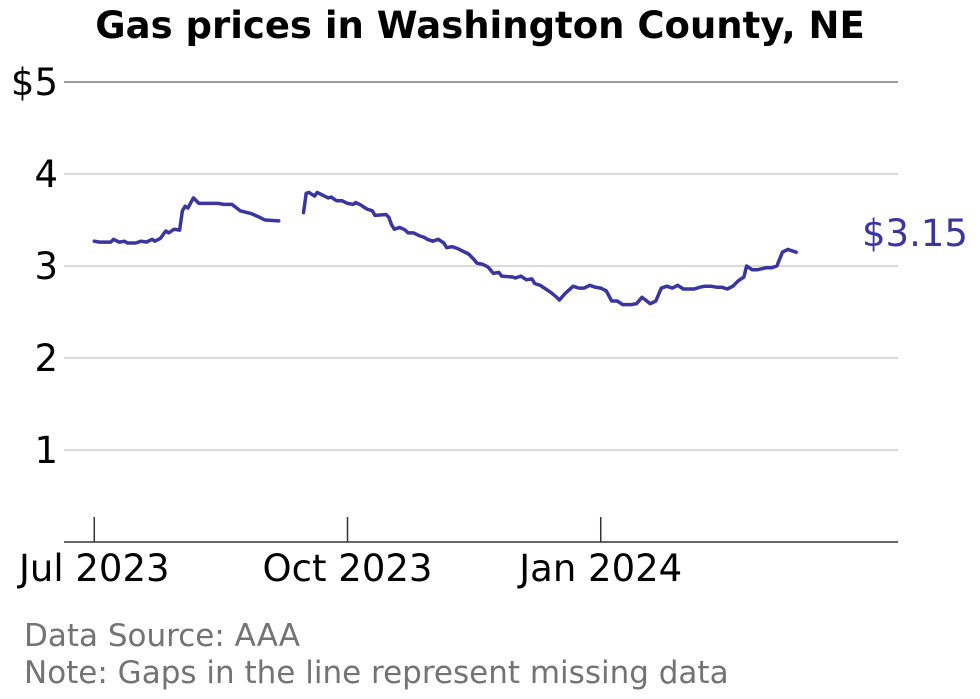  Describe the element at coordinates (46, 266) in the screenshot. I see `y-tick-label: 3` at that location.